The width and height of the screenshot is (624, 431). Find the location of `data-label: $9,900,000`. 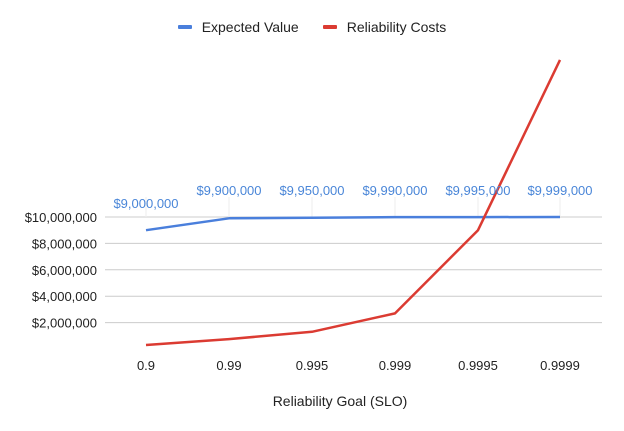

data-label: $9,900,000 is located at coordinates (228, 190).